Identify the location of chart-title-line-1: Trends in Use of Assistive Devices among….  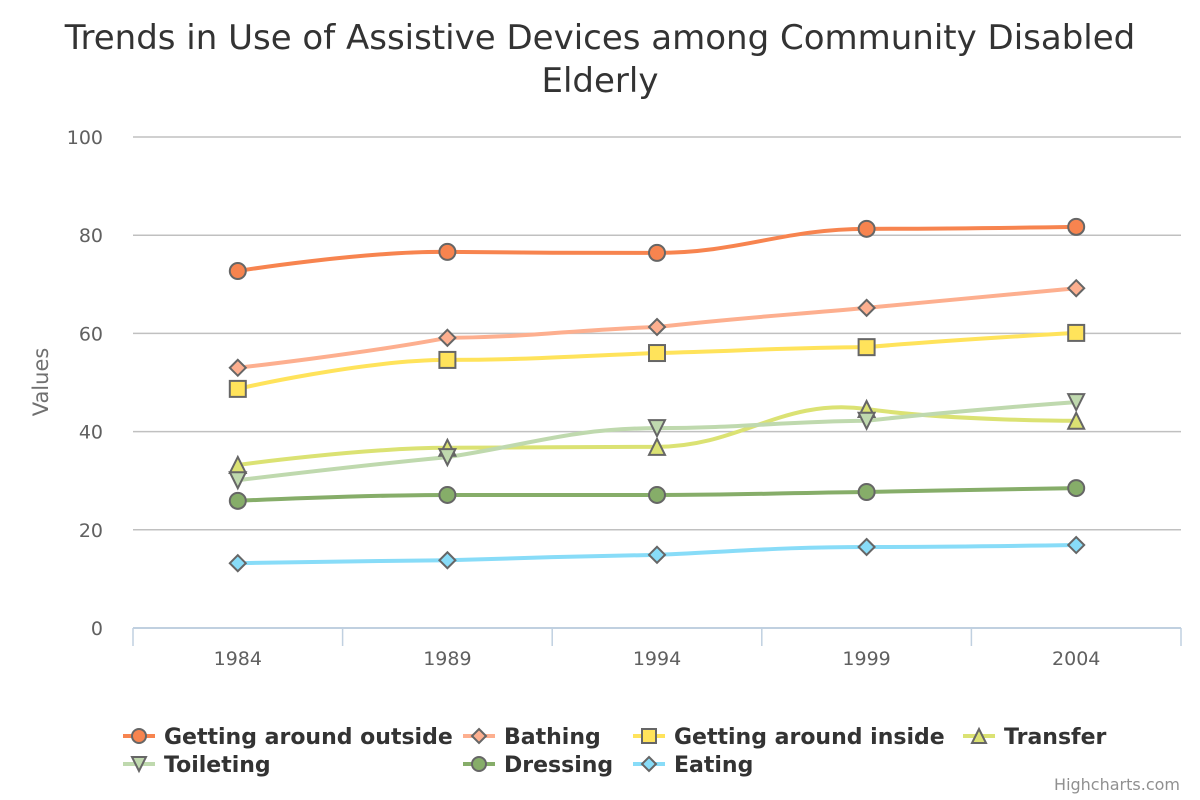
(600, 38).